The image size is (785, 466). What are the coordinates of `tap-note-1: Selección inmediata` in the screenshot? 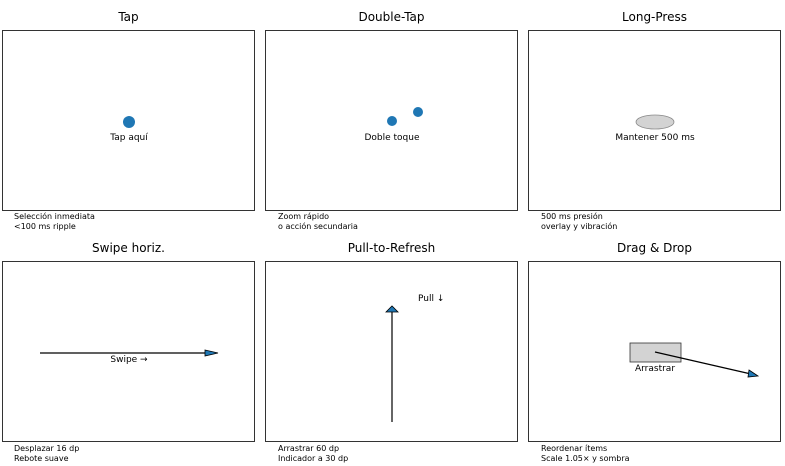 It's located at (54, 216).